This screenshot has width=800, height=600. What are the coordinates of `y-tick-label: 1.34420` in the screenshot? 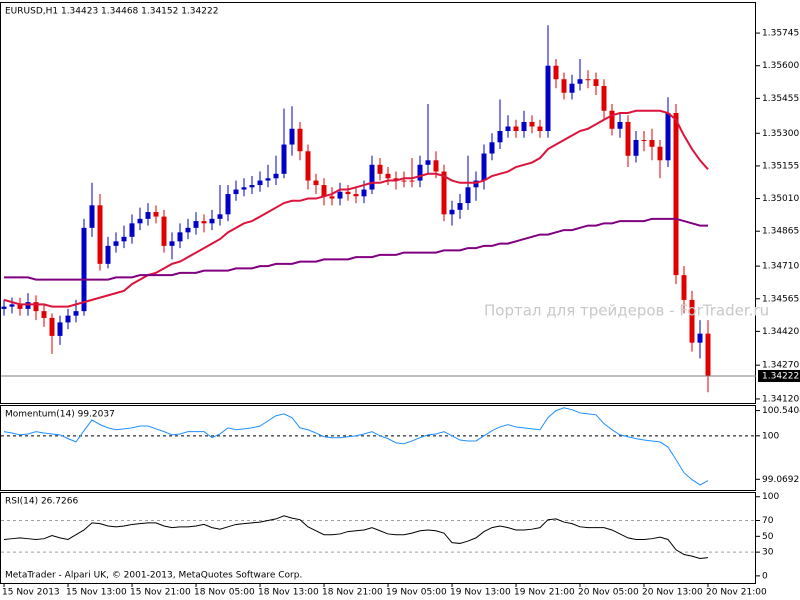 It's located at (780, 332).